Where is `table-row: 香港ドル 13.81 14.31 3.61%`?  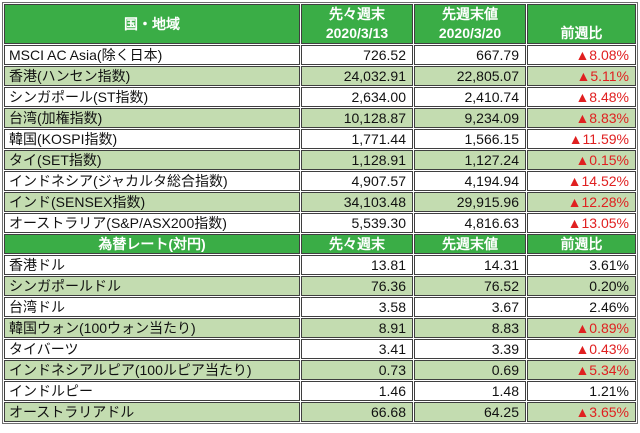
table-row: 香港ドル 13.81 14.31 3.61% is located at coordinates (320, 265).